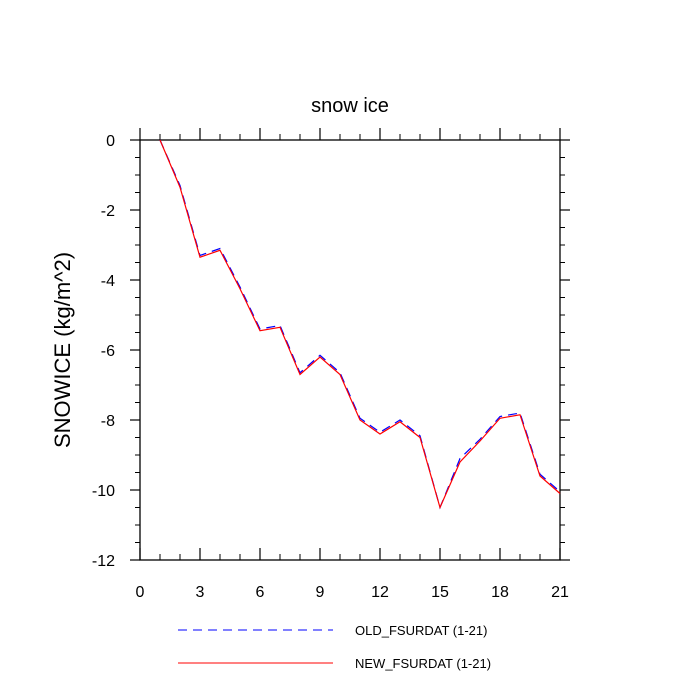  I want to click on x-tick-label: 18, so click(500, 592).